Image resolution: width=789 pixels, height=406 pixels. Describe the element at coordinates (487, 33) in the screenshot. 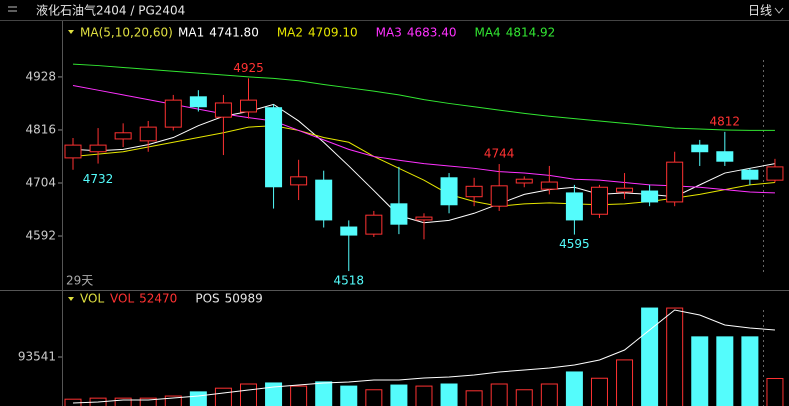

I see `legend-name: MA4` at that location.